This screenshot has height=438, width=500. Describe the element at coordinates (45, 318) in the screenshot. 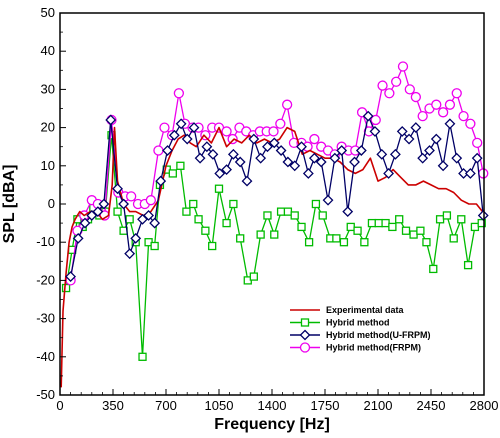

I see `y-tick-label: -30` at that location.